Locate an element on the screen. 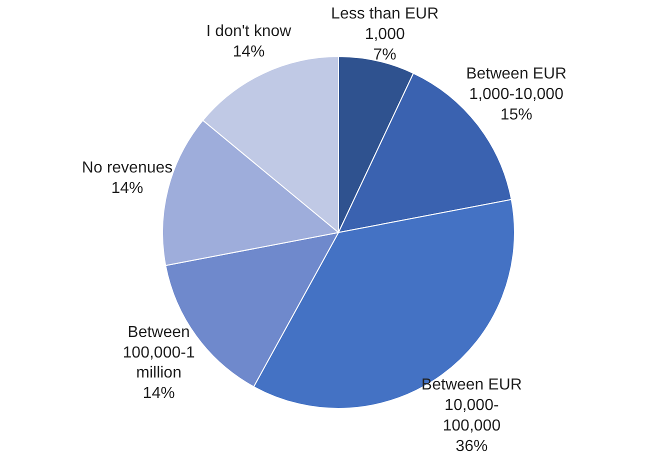 This screenshot has height=463, width=651. slice-label: Less than EUR 1,000 is located at coordinates (385, 24).